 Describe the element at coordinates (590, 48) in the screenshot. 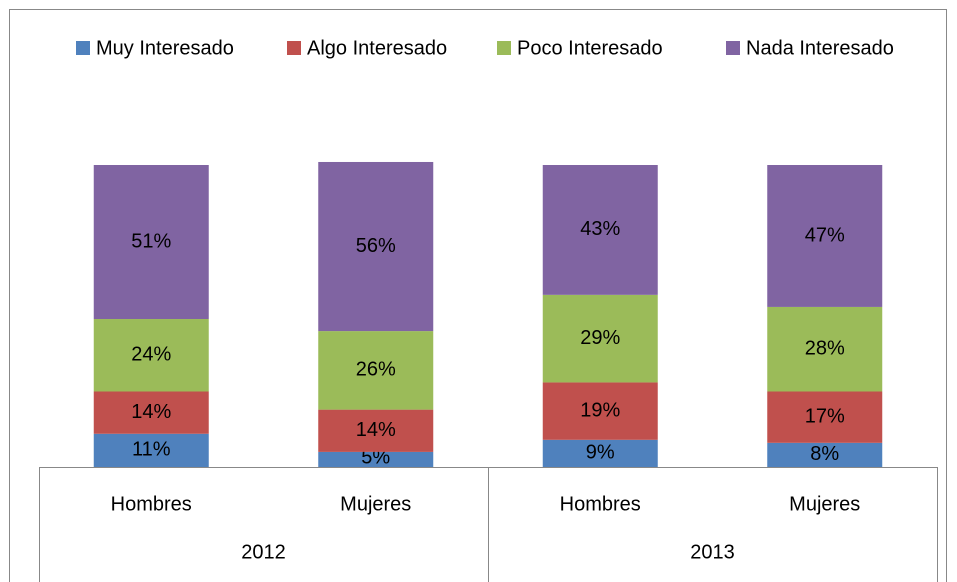

I see `legend-label: Poco Interesado` at that location.